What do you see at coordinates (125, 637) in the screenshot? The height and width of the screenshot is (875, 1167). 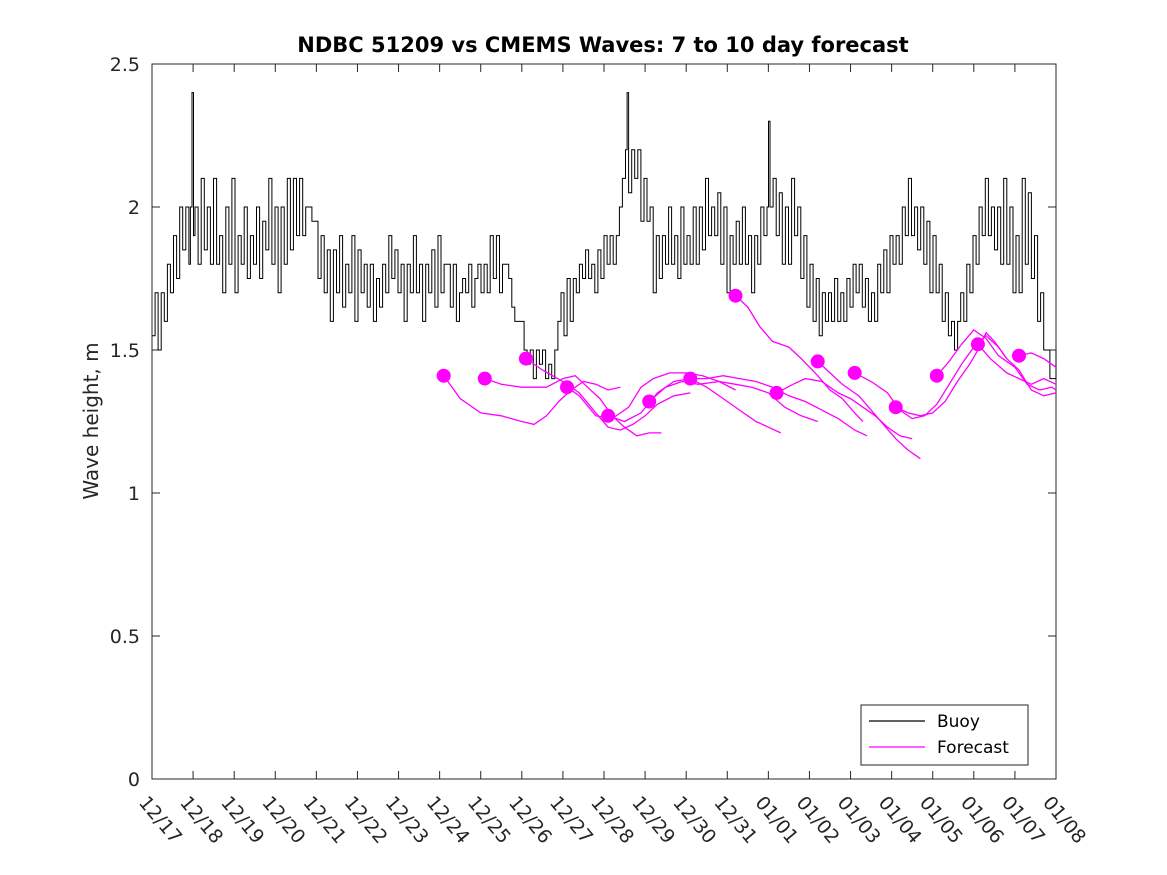 I see `y-tick-label: 0.5` at bounding box center [125, 637].